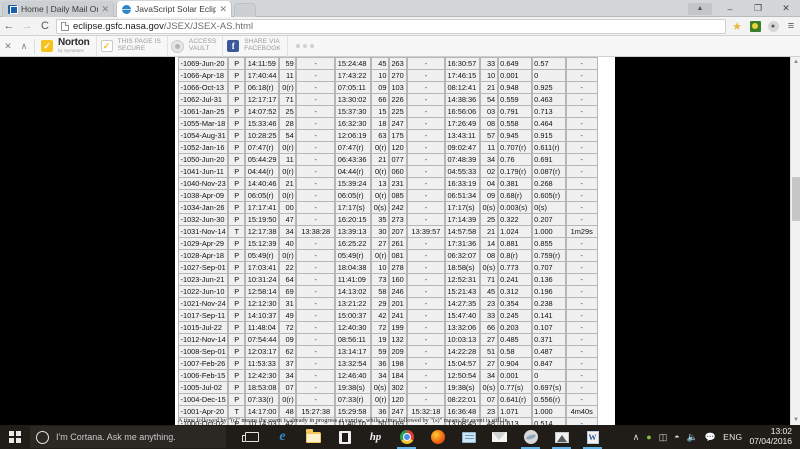 Image resolution: width=800 pixels, height=449 pixels. What do you see at coordinates (462, 304) in the screenshot?
I see `cell-partial-end: 14:27:35` at bounding box center [462, 304].